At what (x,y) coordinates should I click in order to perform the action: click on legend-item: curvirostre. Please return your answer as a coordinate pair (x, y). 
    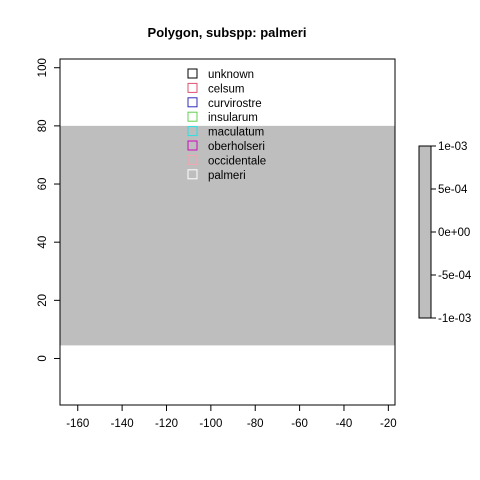
    Looking at the image, I should click on (224, 103).